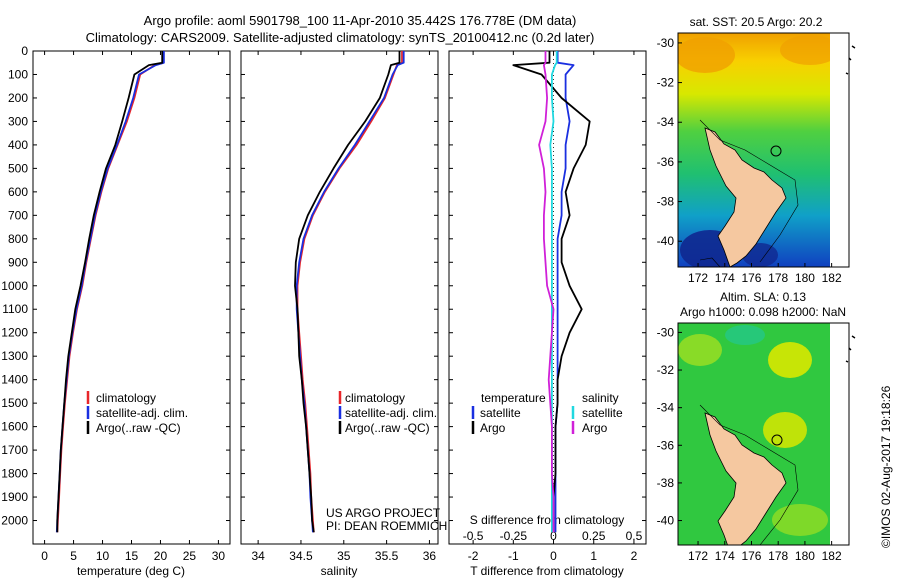 This screenshot has width=900, height=585. I want to click on x-tick-label: 34, so click(258, 556).